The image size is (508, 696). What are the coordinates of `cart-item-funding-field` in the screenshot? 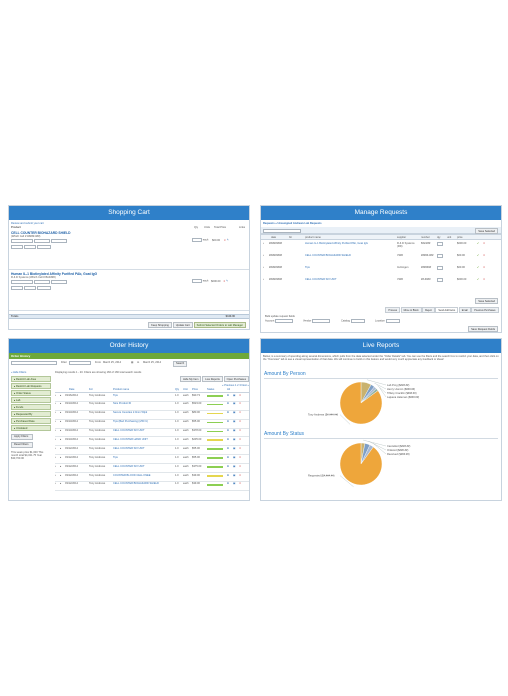 It's located at (58, 241).